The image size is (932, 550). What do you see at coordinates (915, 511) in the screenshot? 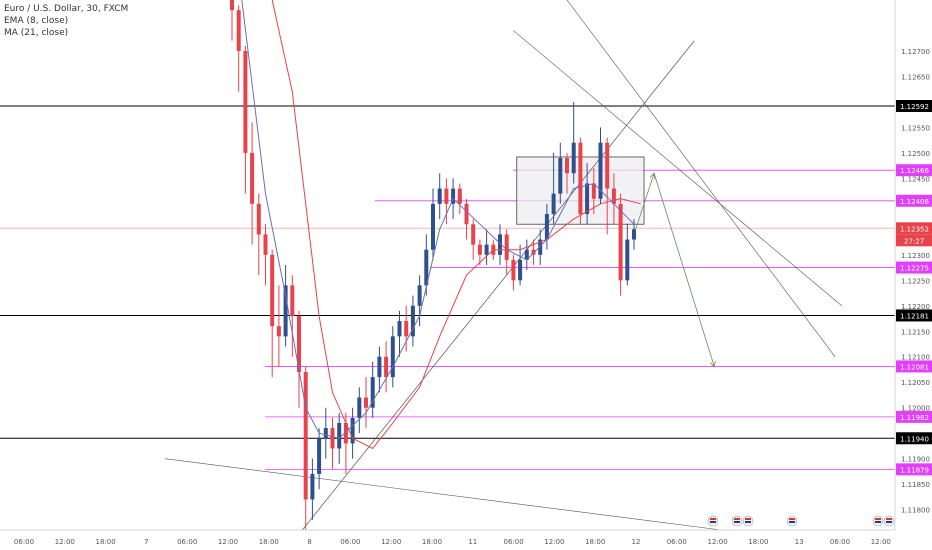
I see `y-tick-label: 1.11800` at bounding box center [915, 511].